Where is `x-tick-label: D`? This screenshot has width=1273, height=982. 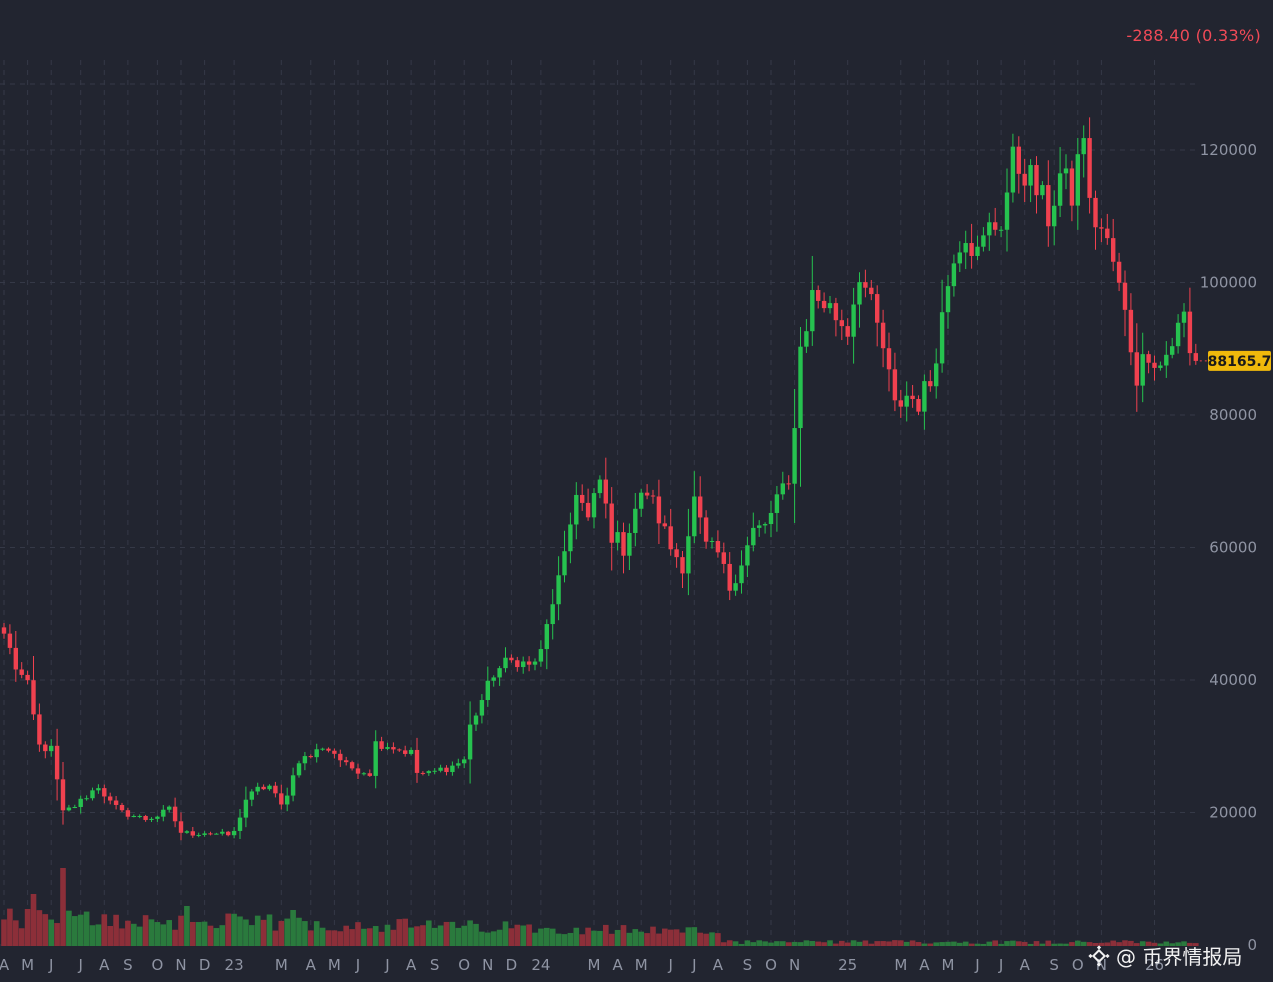 x-tick-label: D is located at coordinates (512, 965).